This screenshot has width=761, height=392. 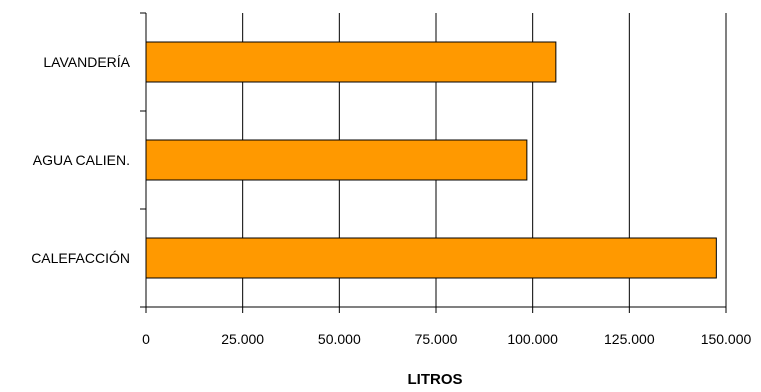 I want to click on category-label-2: CALEFACCIÓN, so click(x=80, y=258).